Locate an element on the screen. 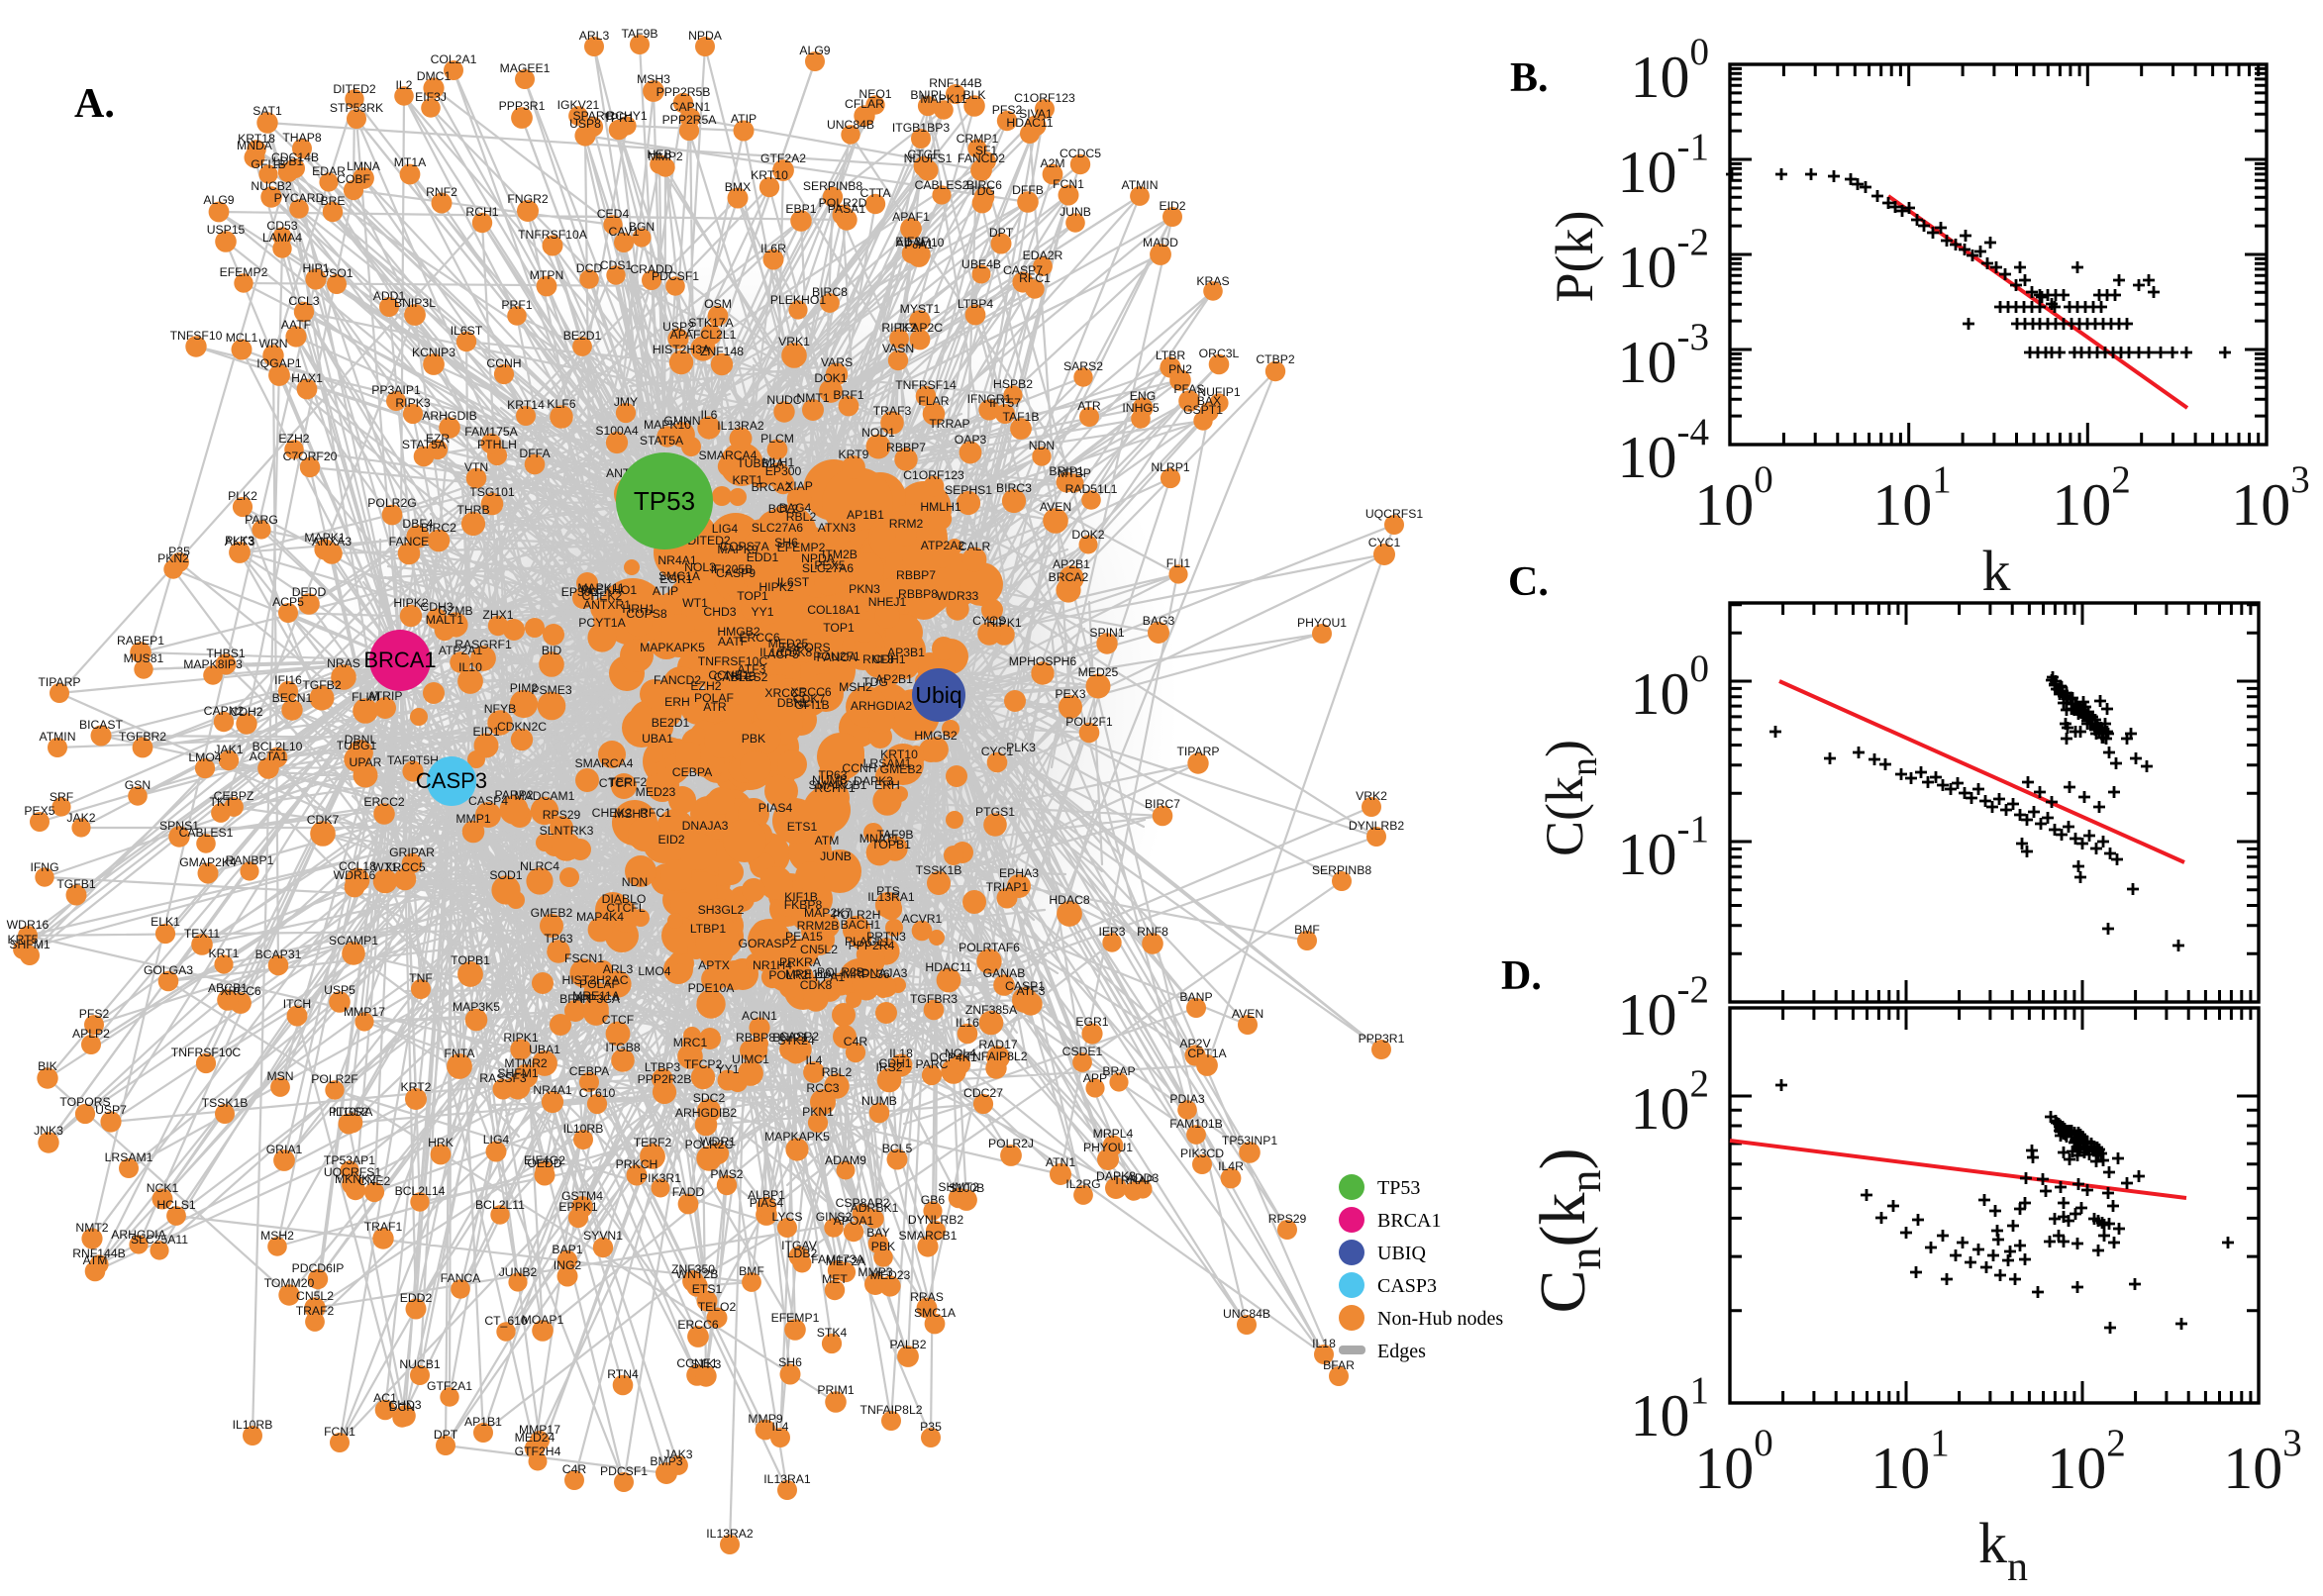 This screenshot has width=2323, height=1596. svg-text: POU2F1 is located at coordinates (1089, 722).